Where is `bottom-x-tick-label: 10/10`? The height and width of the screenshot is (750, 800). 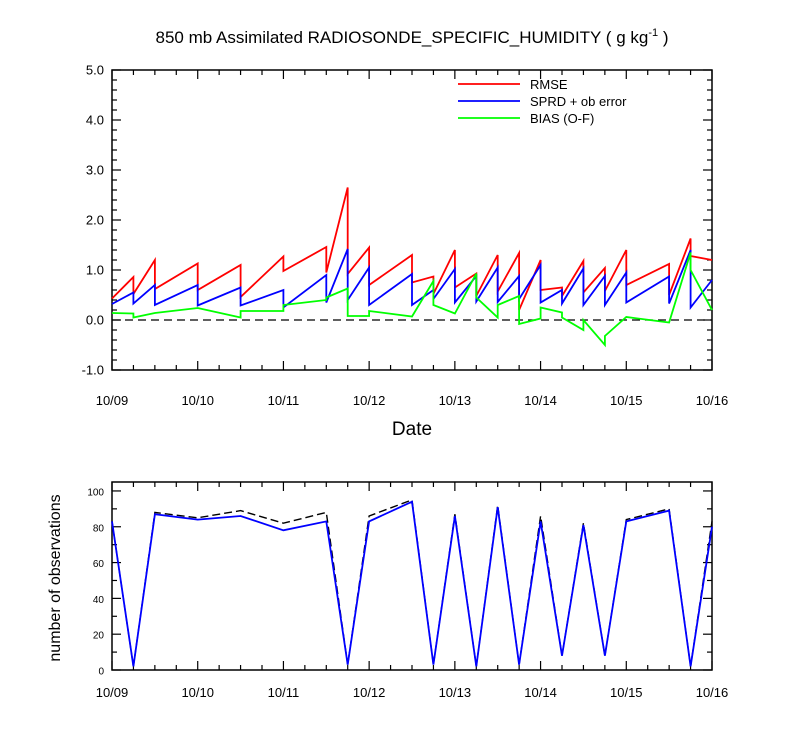
bottom-x-tick-label: 10/10 is located at coordinates (197, 692).